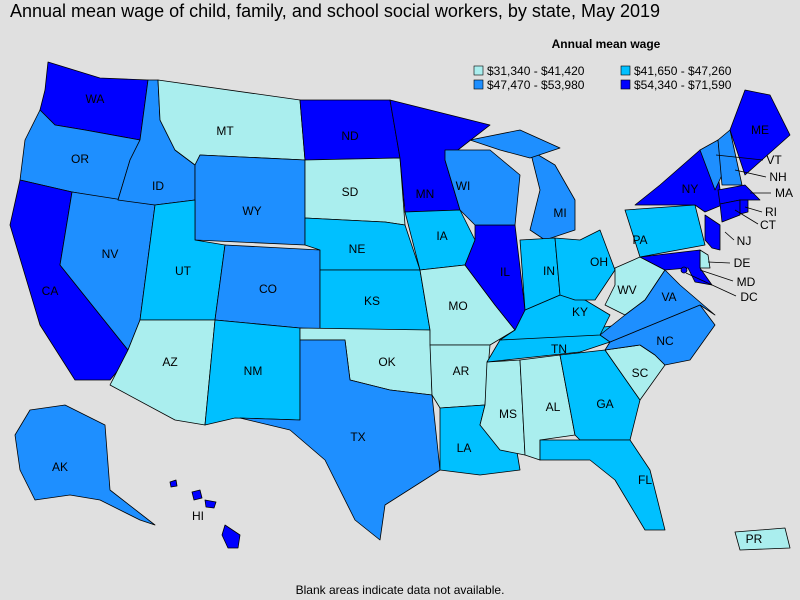 Image resolution: width=800 pixels, height=600 pixels. I want to click on state-label: NC, so click(665, 341).